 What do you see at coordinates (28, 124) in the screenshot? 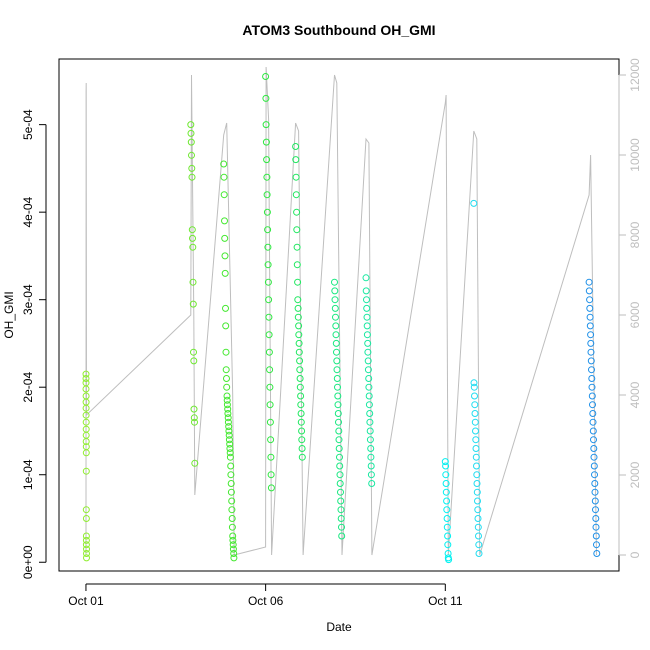
I see `y-tick-label: 5e-04` at bounding box center [28, 124].